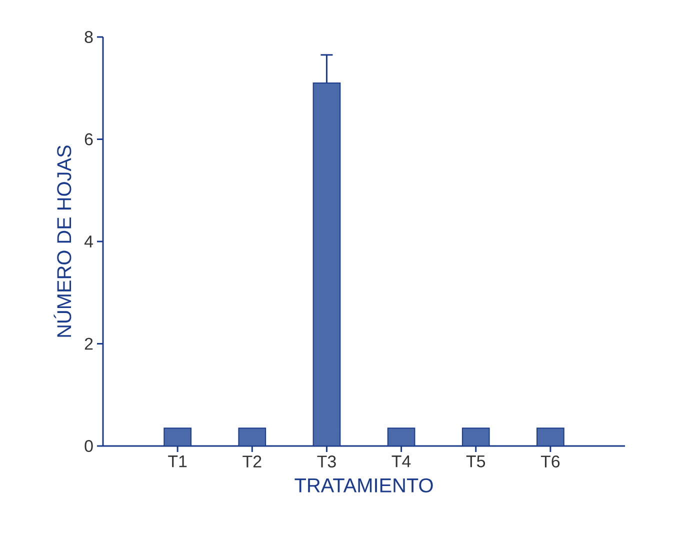  I want to click on y-axis-title: NÚMERO DE HOJAS, so click(63, 241).